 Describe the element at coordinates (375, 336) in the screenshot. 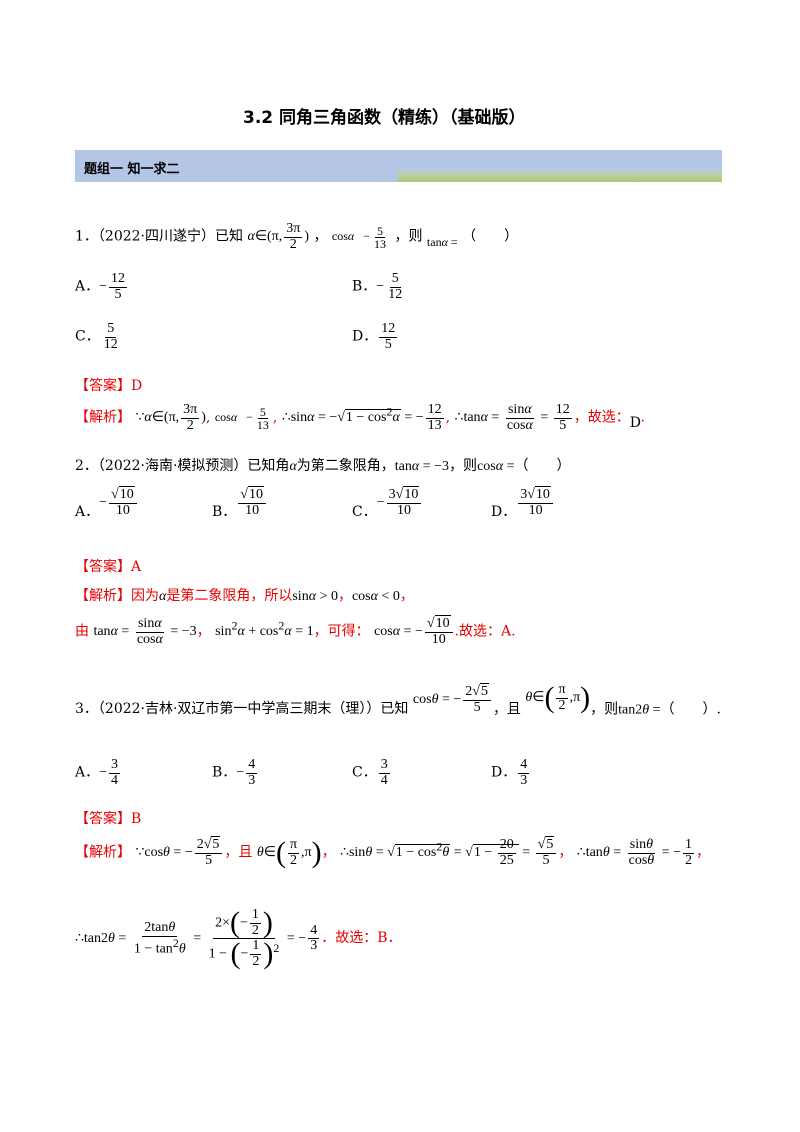

I see `q1-option-d: D． 12 5` at that location.